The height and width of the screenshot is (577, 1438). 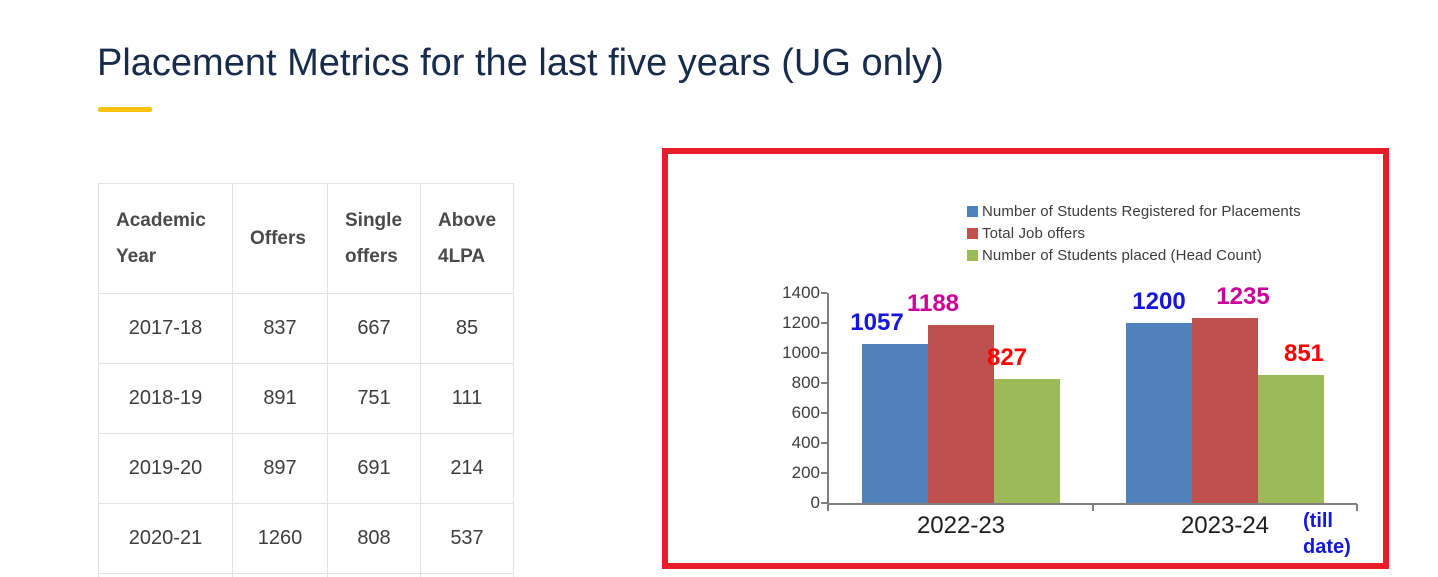 I want to click on legend-label: Number of Students placed (Head Count), so click(x=1122, y=255).